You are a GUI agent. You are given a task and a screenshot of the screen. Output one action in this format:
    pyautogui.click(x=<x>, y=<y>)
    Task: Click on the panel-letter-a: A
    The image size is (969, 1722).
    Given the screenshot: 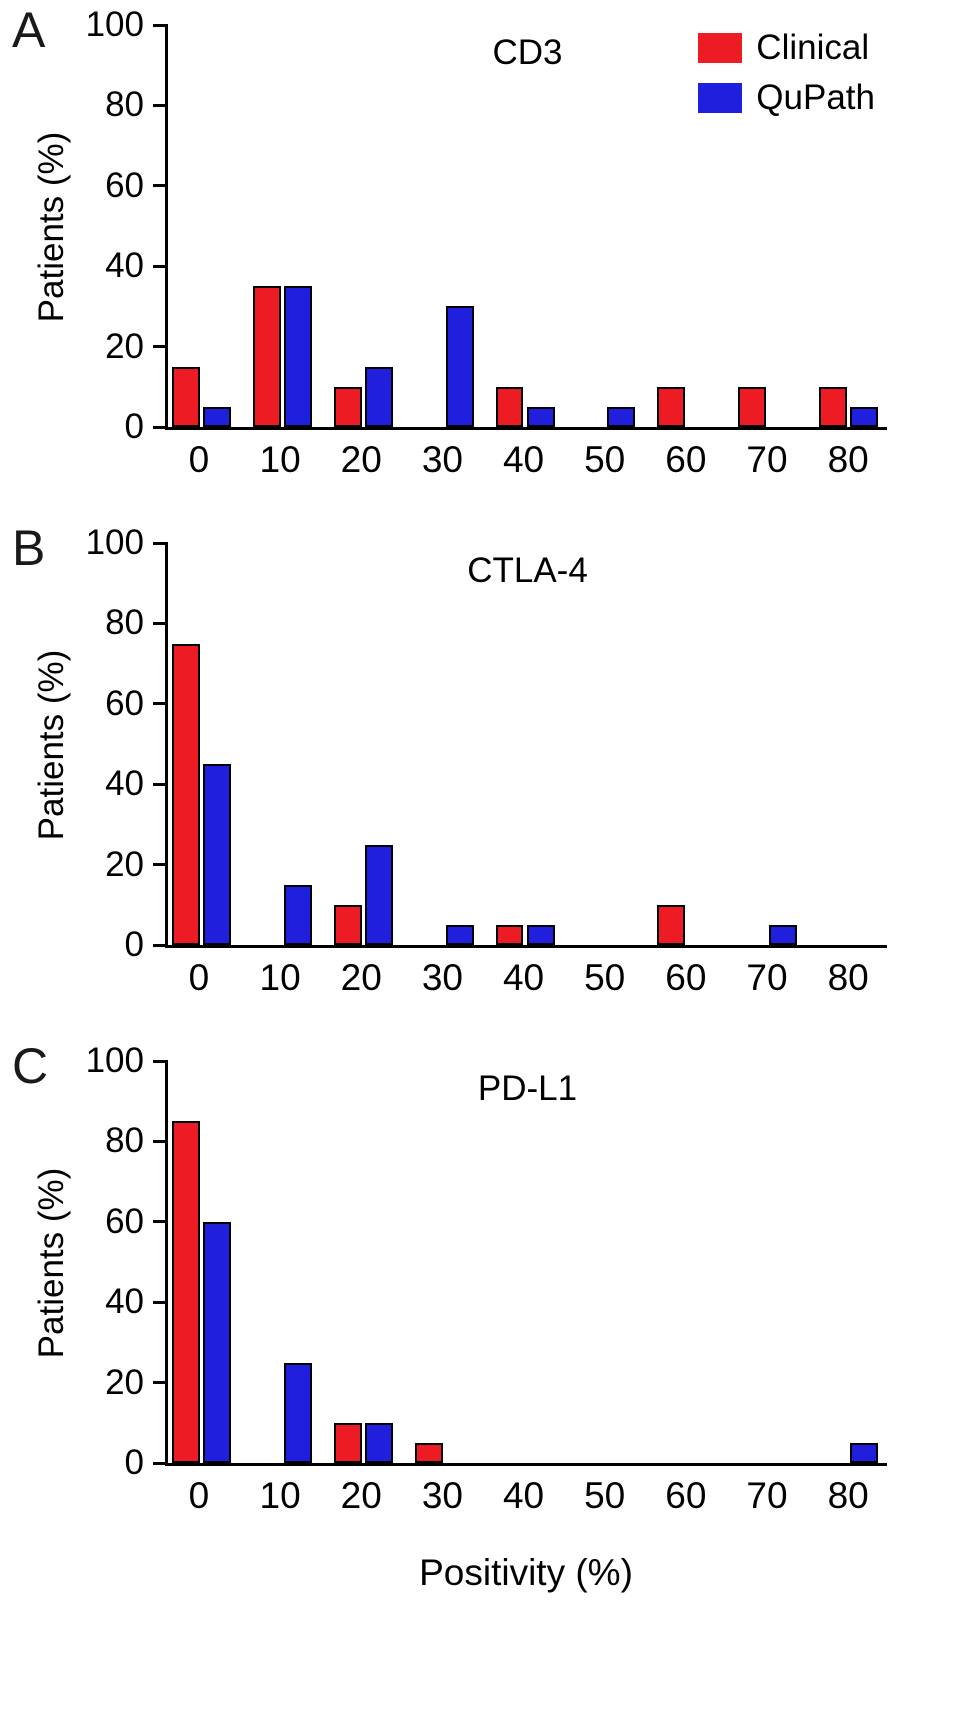 What is the action you would take?
    pyautogui.click(x=29, y=30)
    